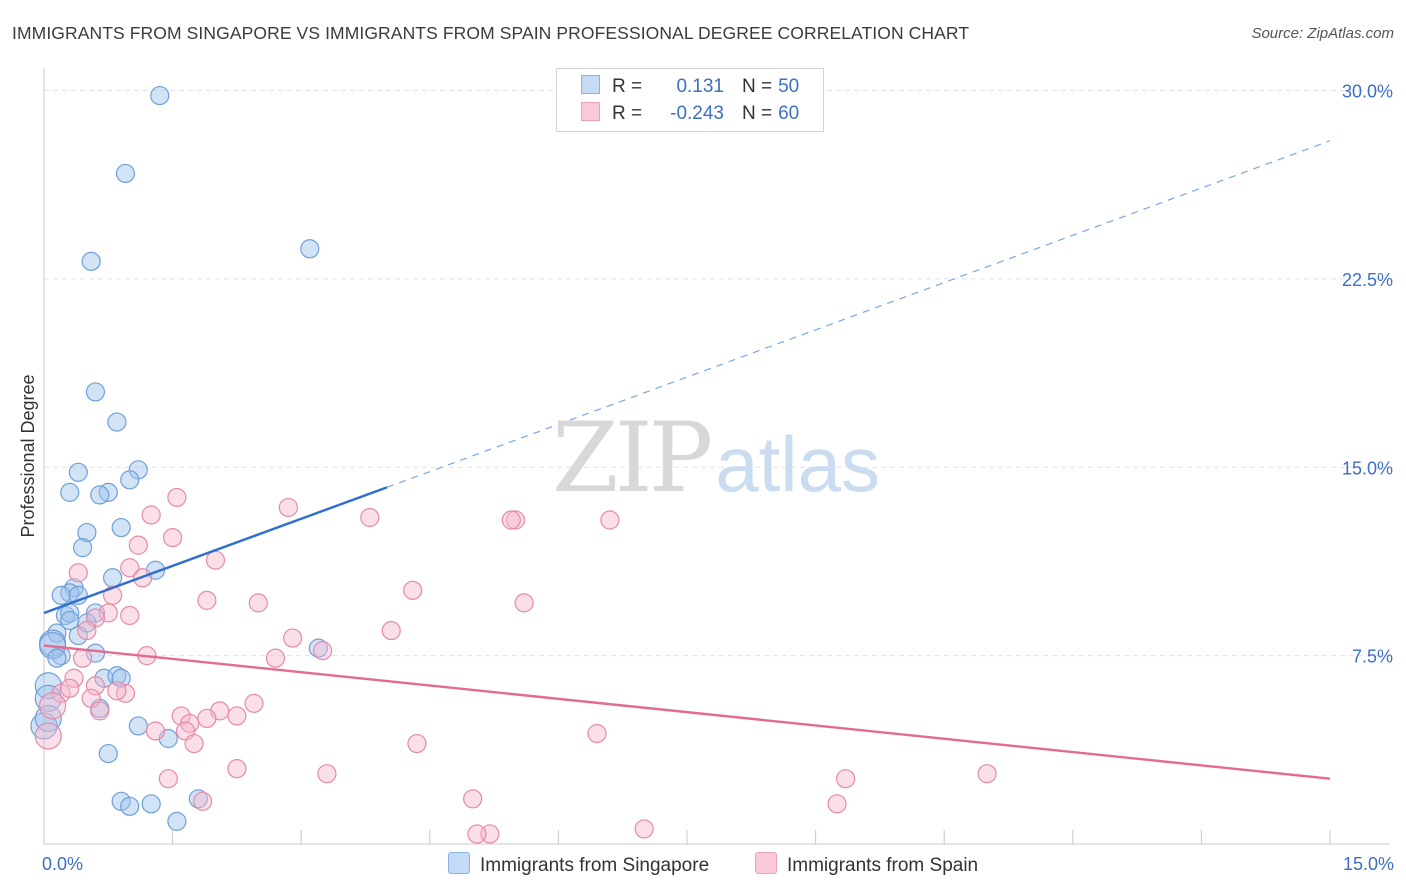  What do you see at coordinates (766, 863) in the screenshot?
I see `spain-legend-swatch` at bounding box center [766, 863].